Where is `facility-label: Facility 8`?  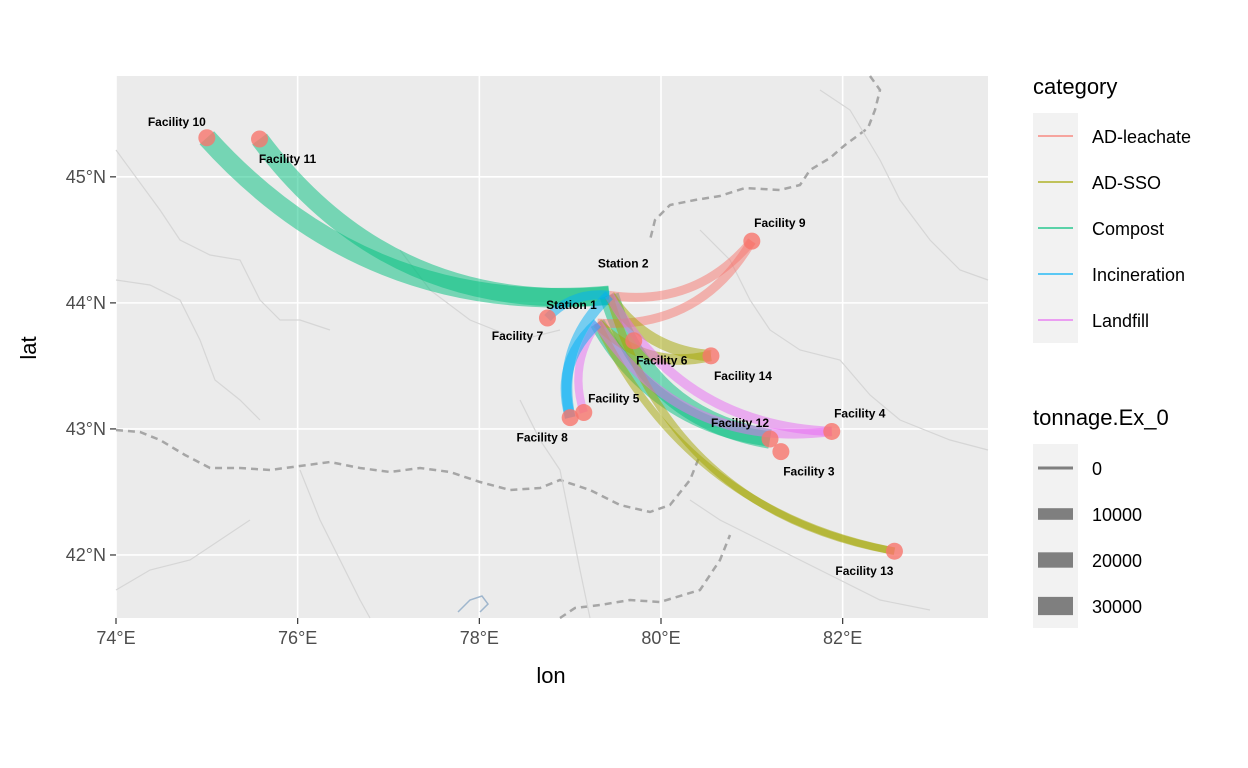
facility-label: Facility 8 is located at coordinates (542, 438).